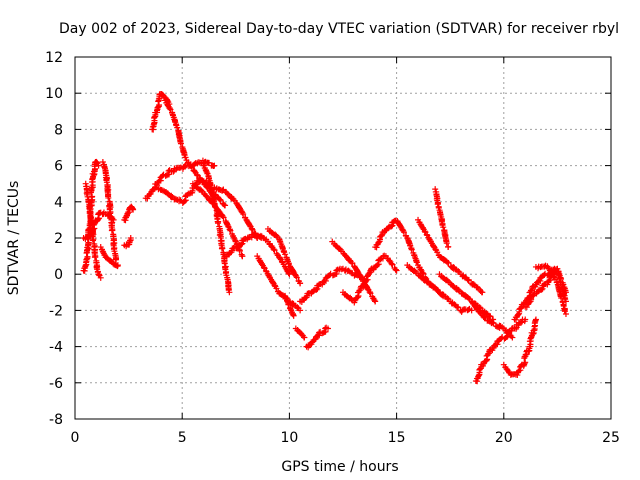  I want to click on y-tick-label: -8, so click(56, 420).